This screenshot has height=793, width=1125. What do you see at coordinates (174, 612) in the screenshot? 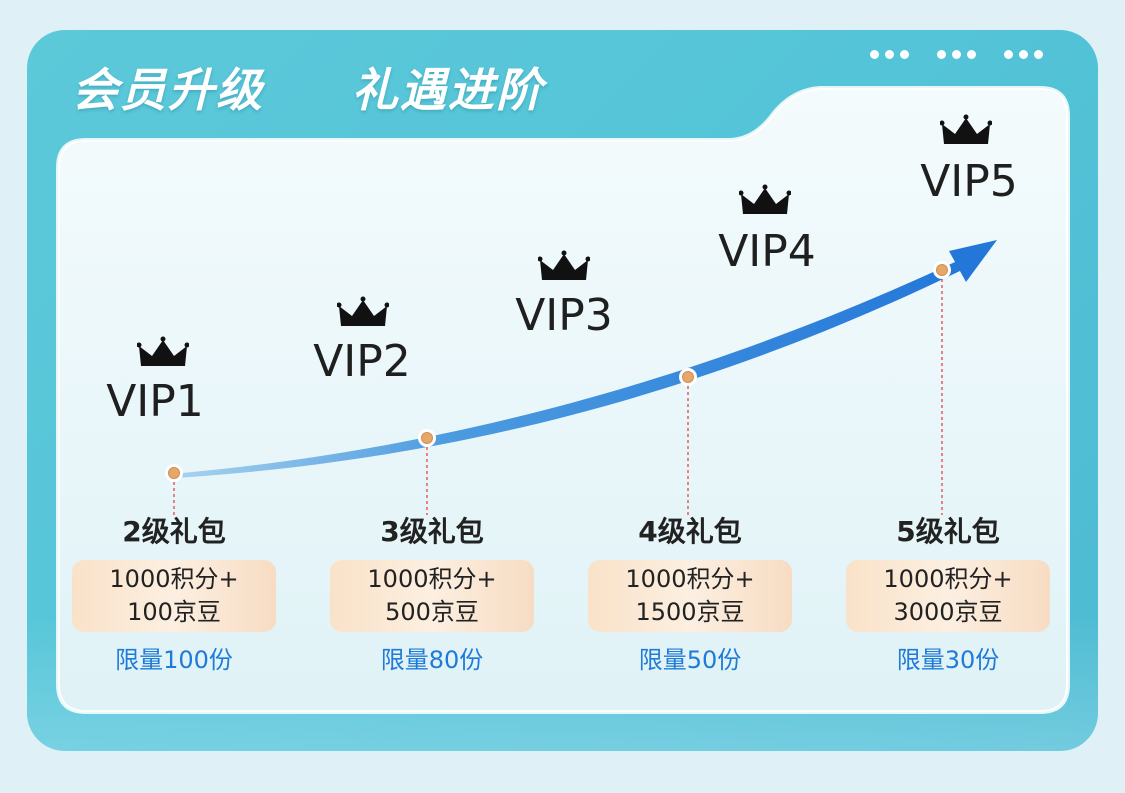
I see `gift-beans: 100京豆` at bounding box center [174, 612].